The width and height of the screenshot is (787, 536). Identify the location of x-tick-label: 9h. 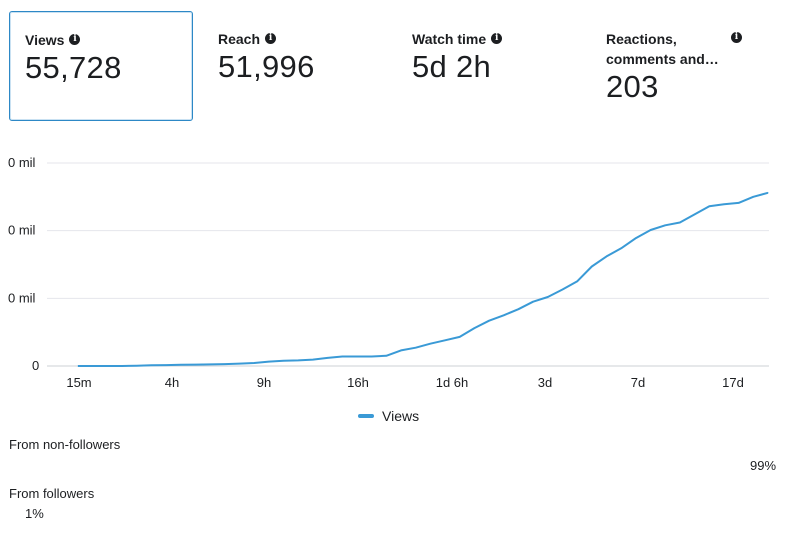
(264, 382).